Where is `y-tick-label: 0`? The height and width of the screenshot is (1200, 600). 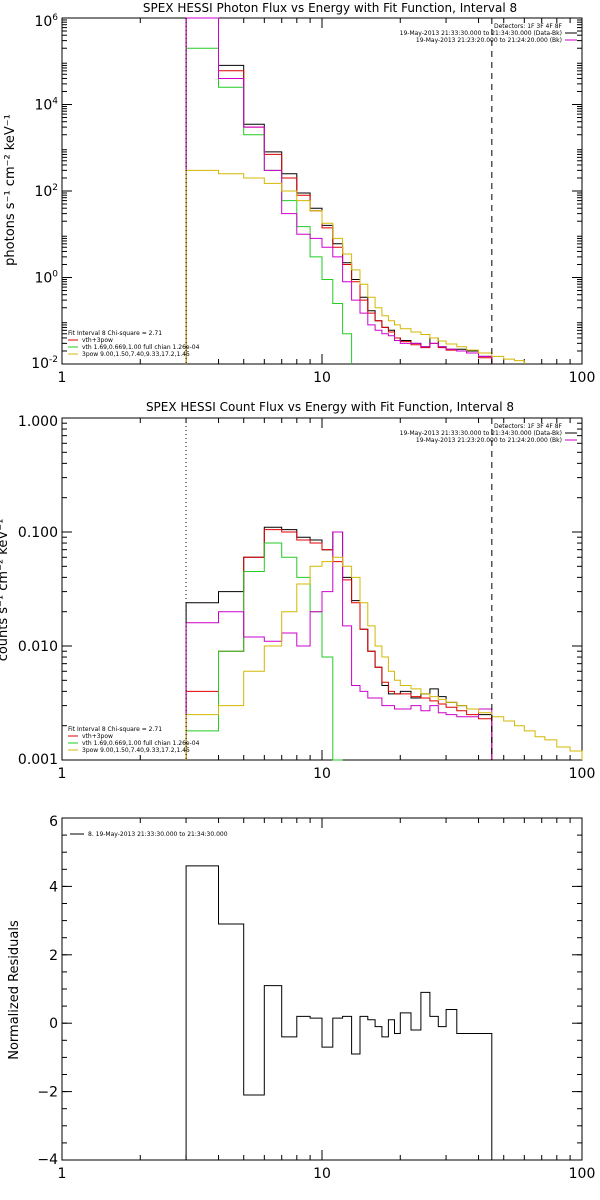
y-tick-label: 0 is located at coordinates (53, 1024).